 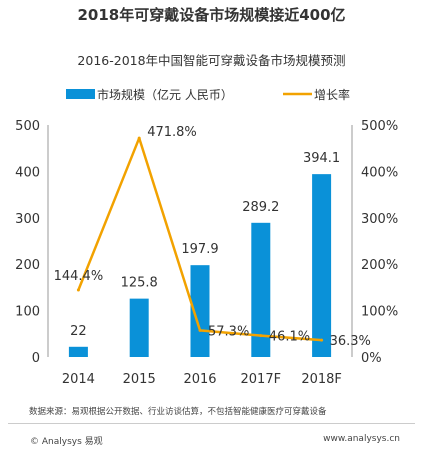 I want to click on chart-title: 2016-2018年中国智能可穿戴设备市场规模预测, so click(x=211, y=60).